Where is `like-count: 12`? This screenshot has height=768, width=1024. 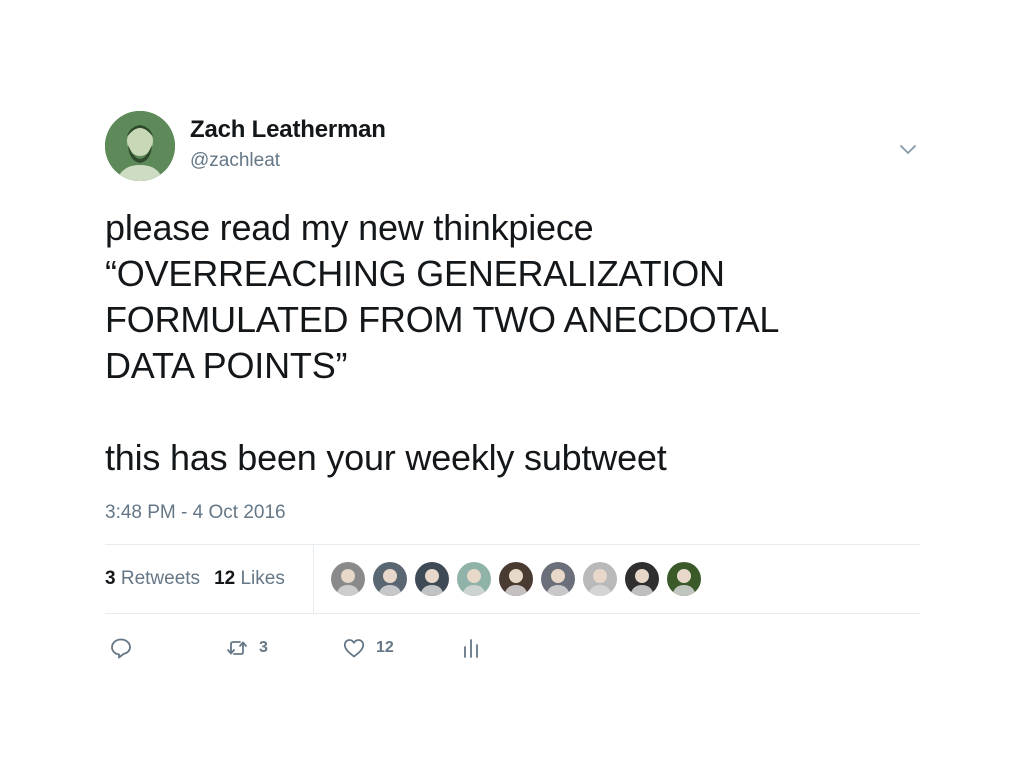
like-count: 12 is located at coordinates (385, 647).